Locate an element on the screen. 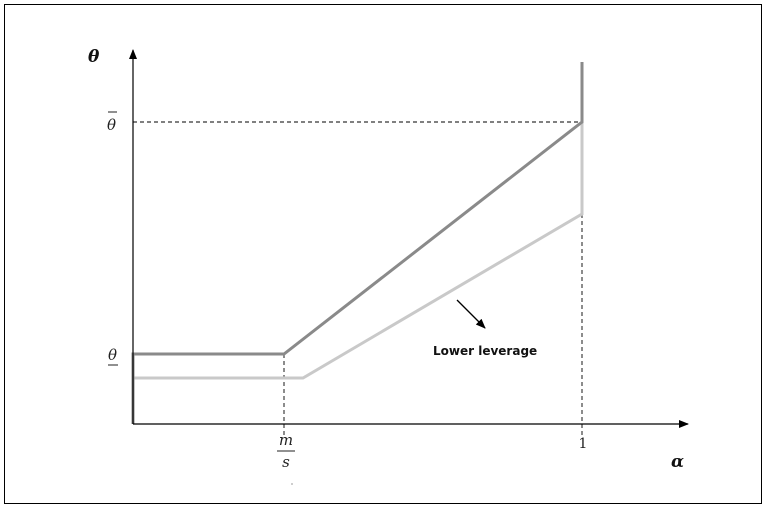 The width and height of the screenshot is (766, 508). y-tick-theta-bar: θ is located at coordinates (112, 122).